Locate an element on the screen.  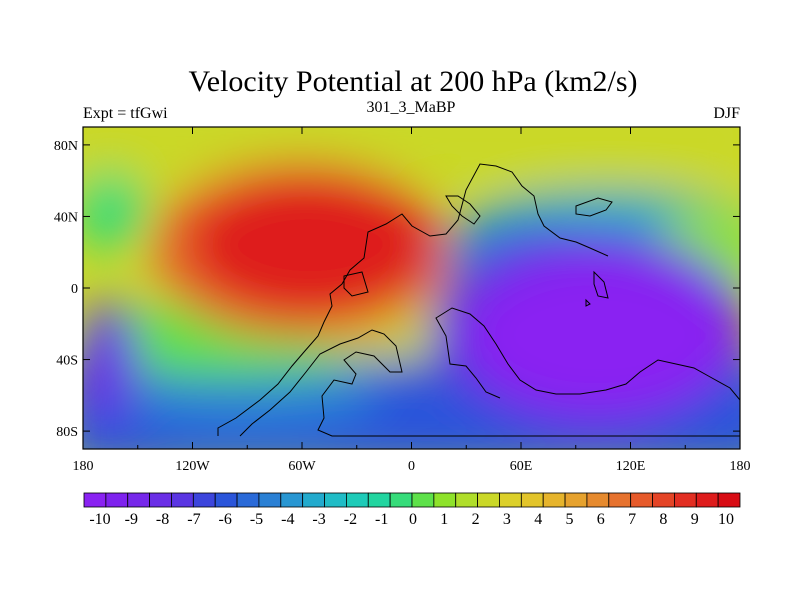
experiment-label: Expt = tfGwi is located at coordinates (125, 113).